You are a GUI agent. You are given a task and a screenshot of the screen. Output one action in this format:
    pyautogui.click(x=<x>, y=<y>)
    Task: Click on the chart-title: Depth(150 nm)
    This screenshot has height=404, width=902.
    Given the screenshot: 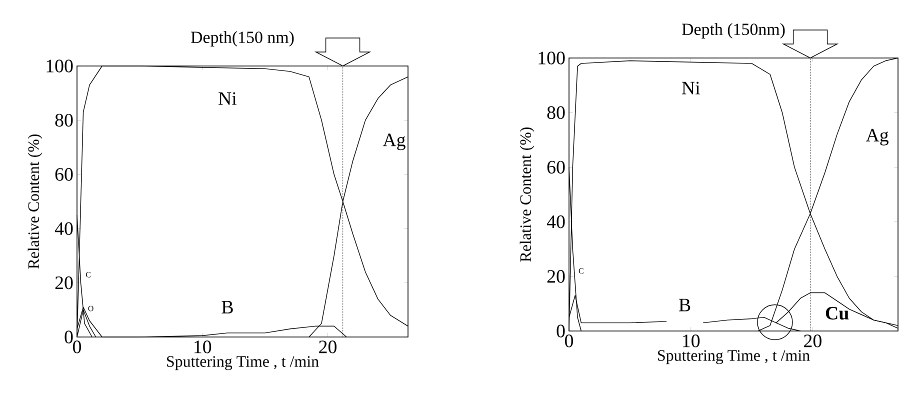 What is the action you would take?
    pyautogui.click(x=242, y=39)
    